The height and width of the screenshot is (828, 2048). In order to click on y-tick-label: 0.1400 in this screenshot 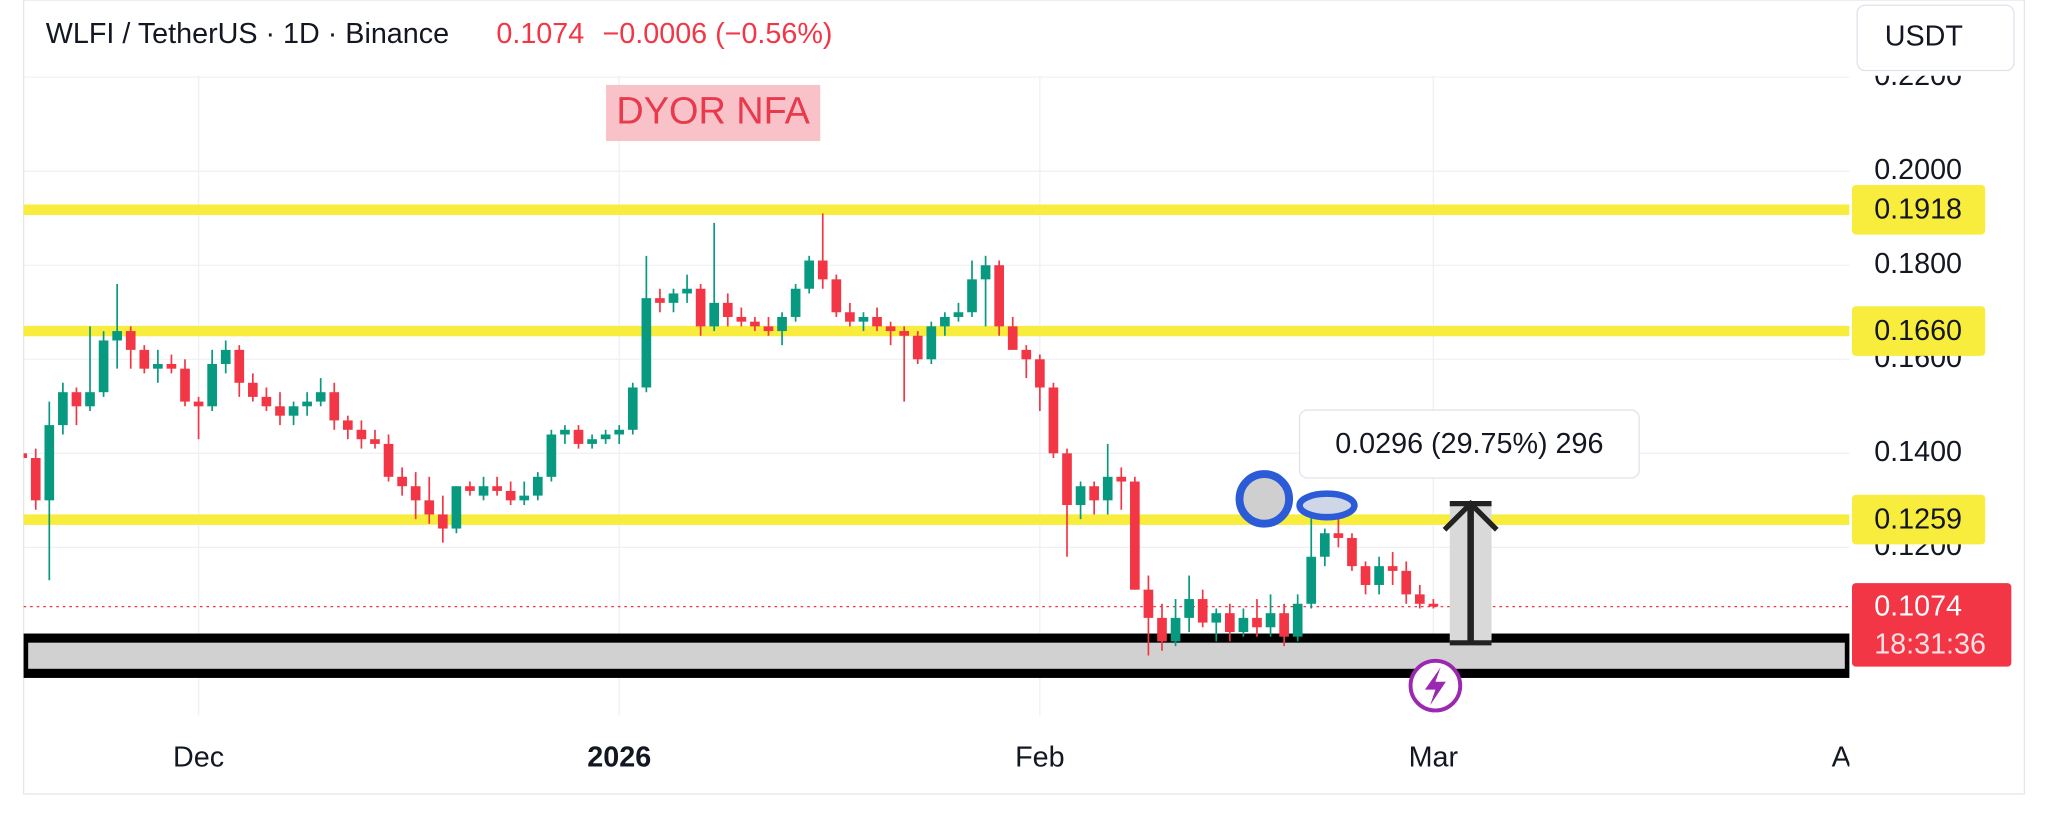, I will do `click(1918, 452)`.